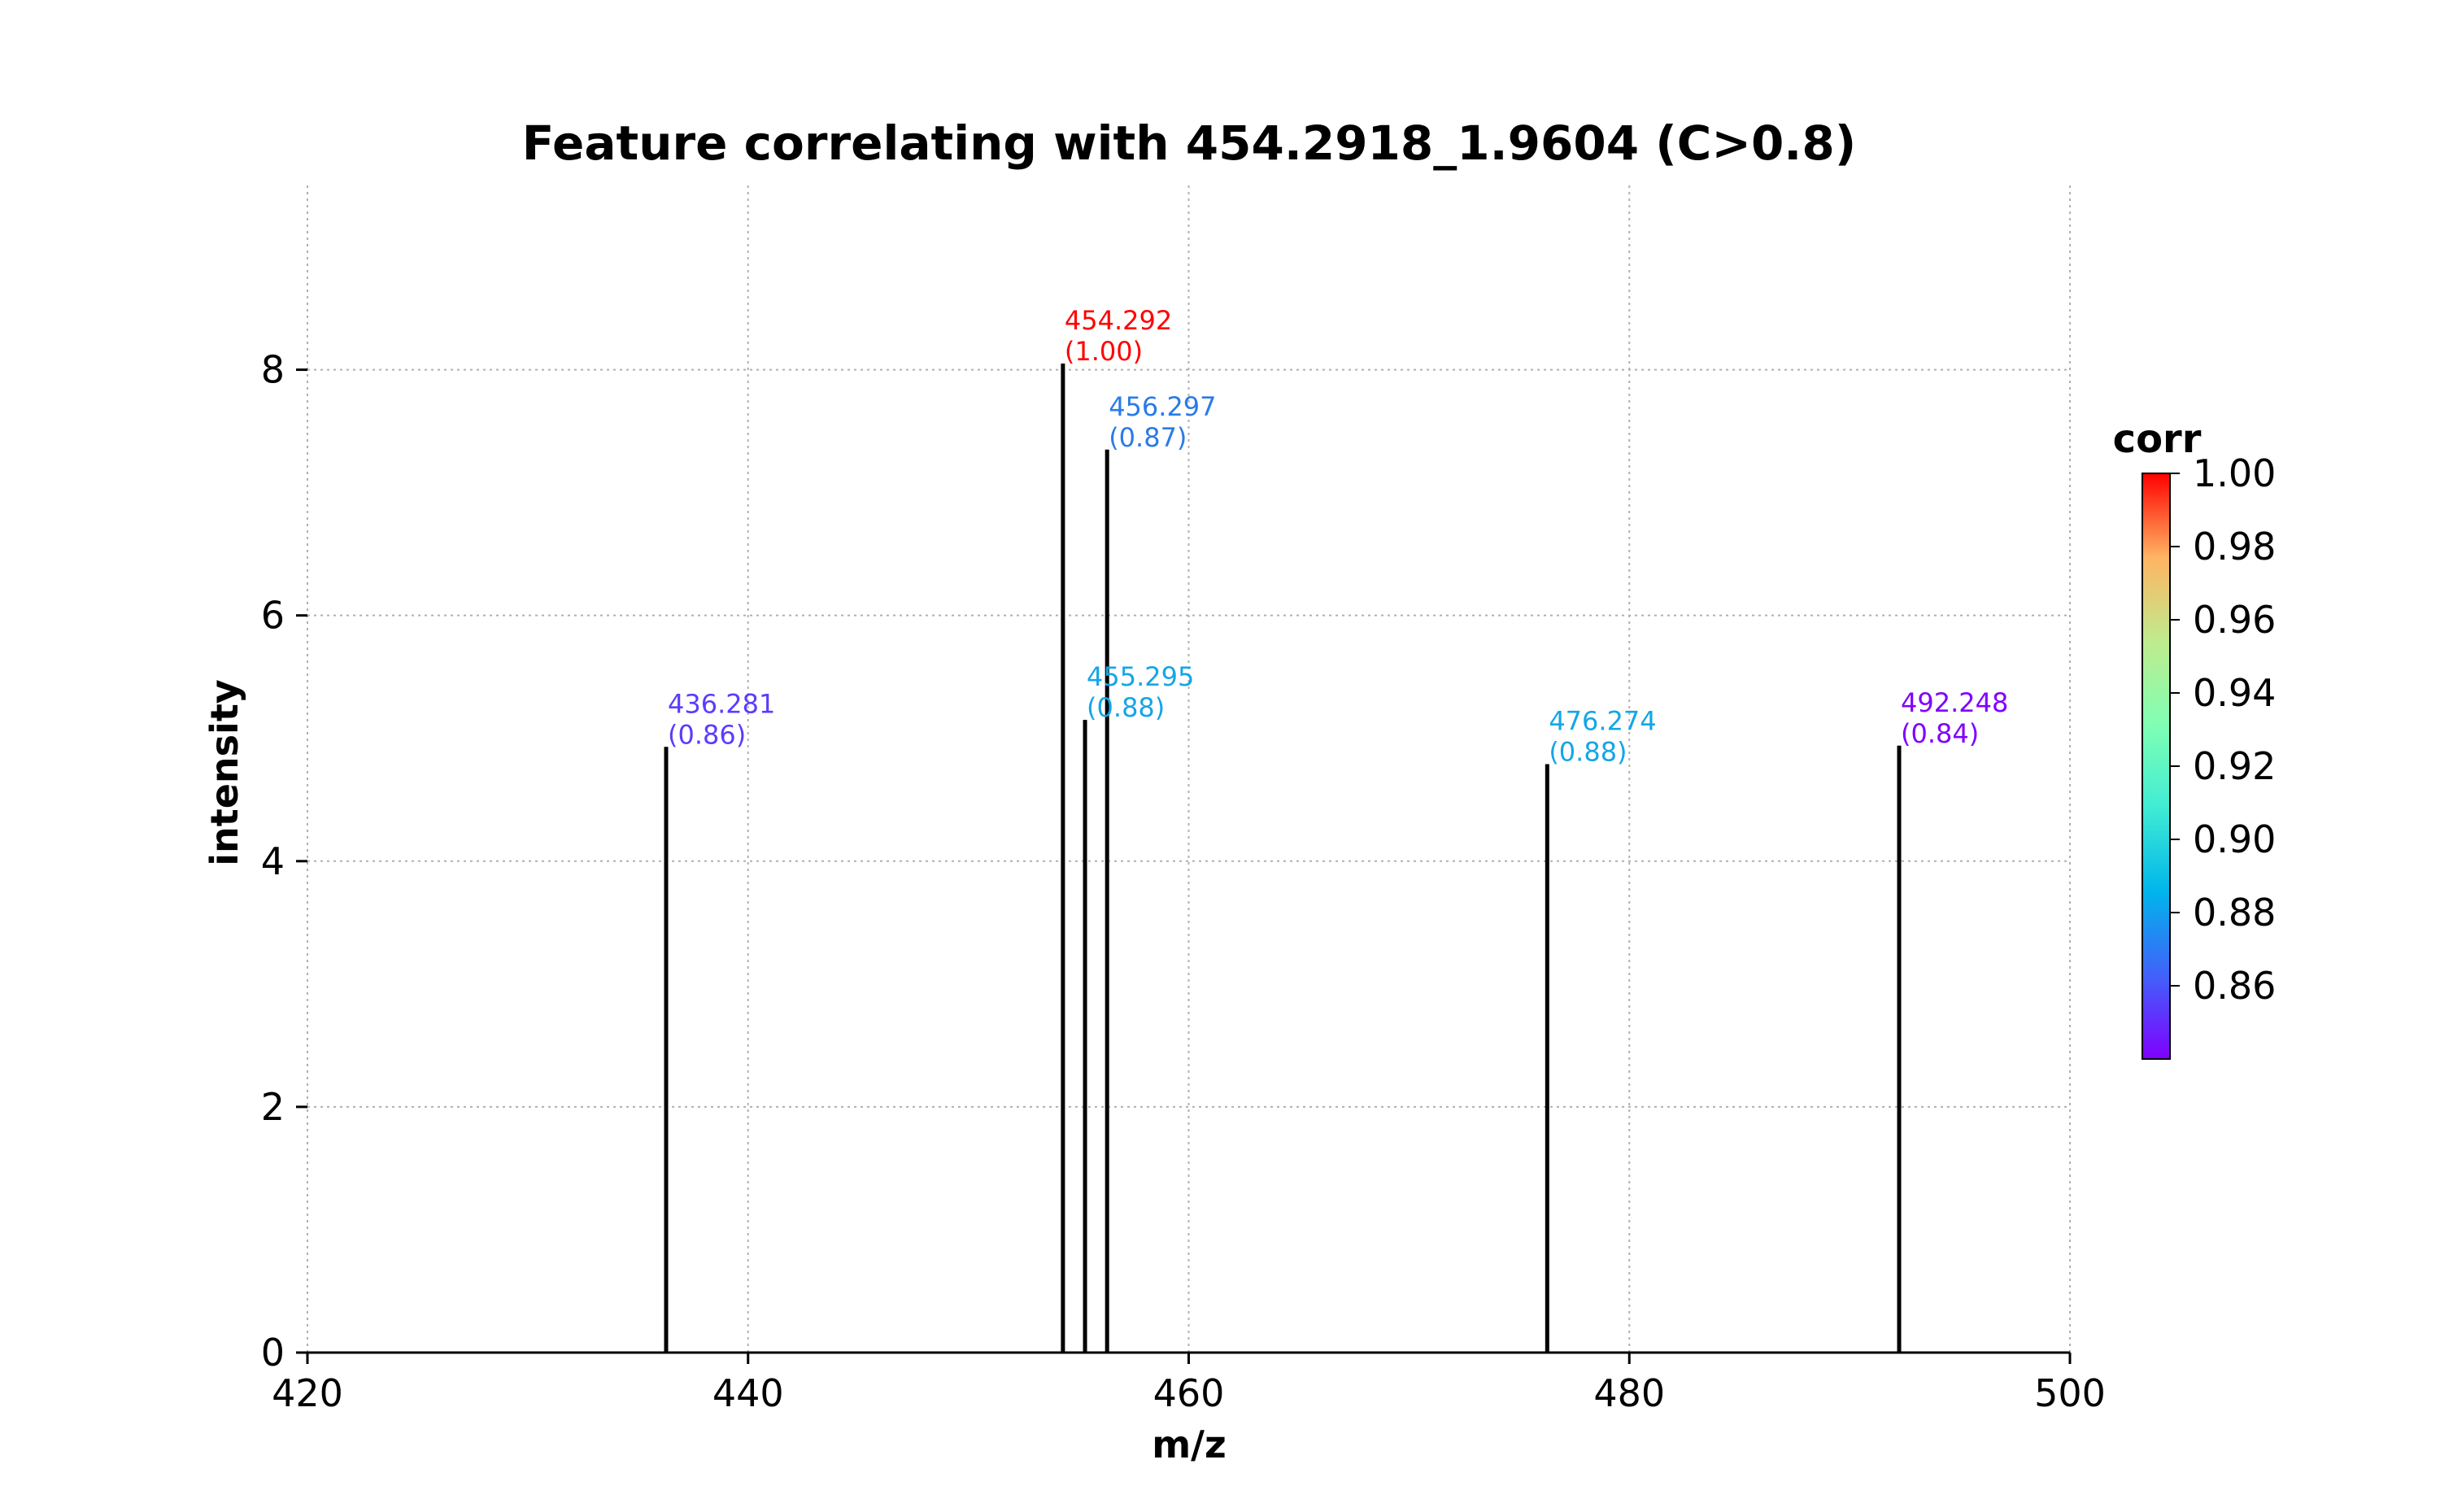 This screenshot has height=1512, width=2440. I want to click on x-tick-label: 460, so click(1189, 1393).